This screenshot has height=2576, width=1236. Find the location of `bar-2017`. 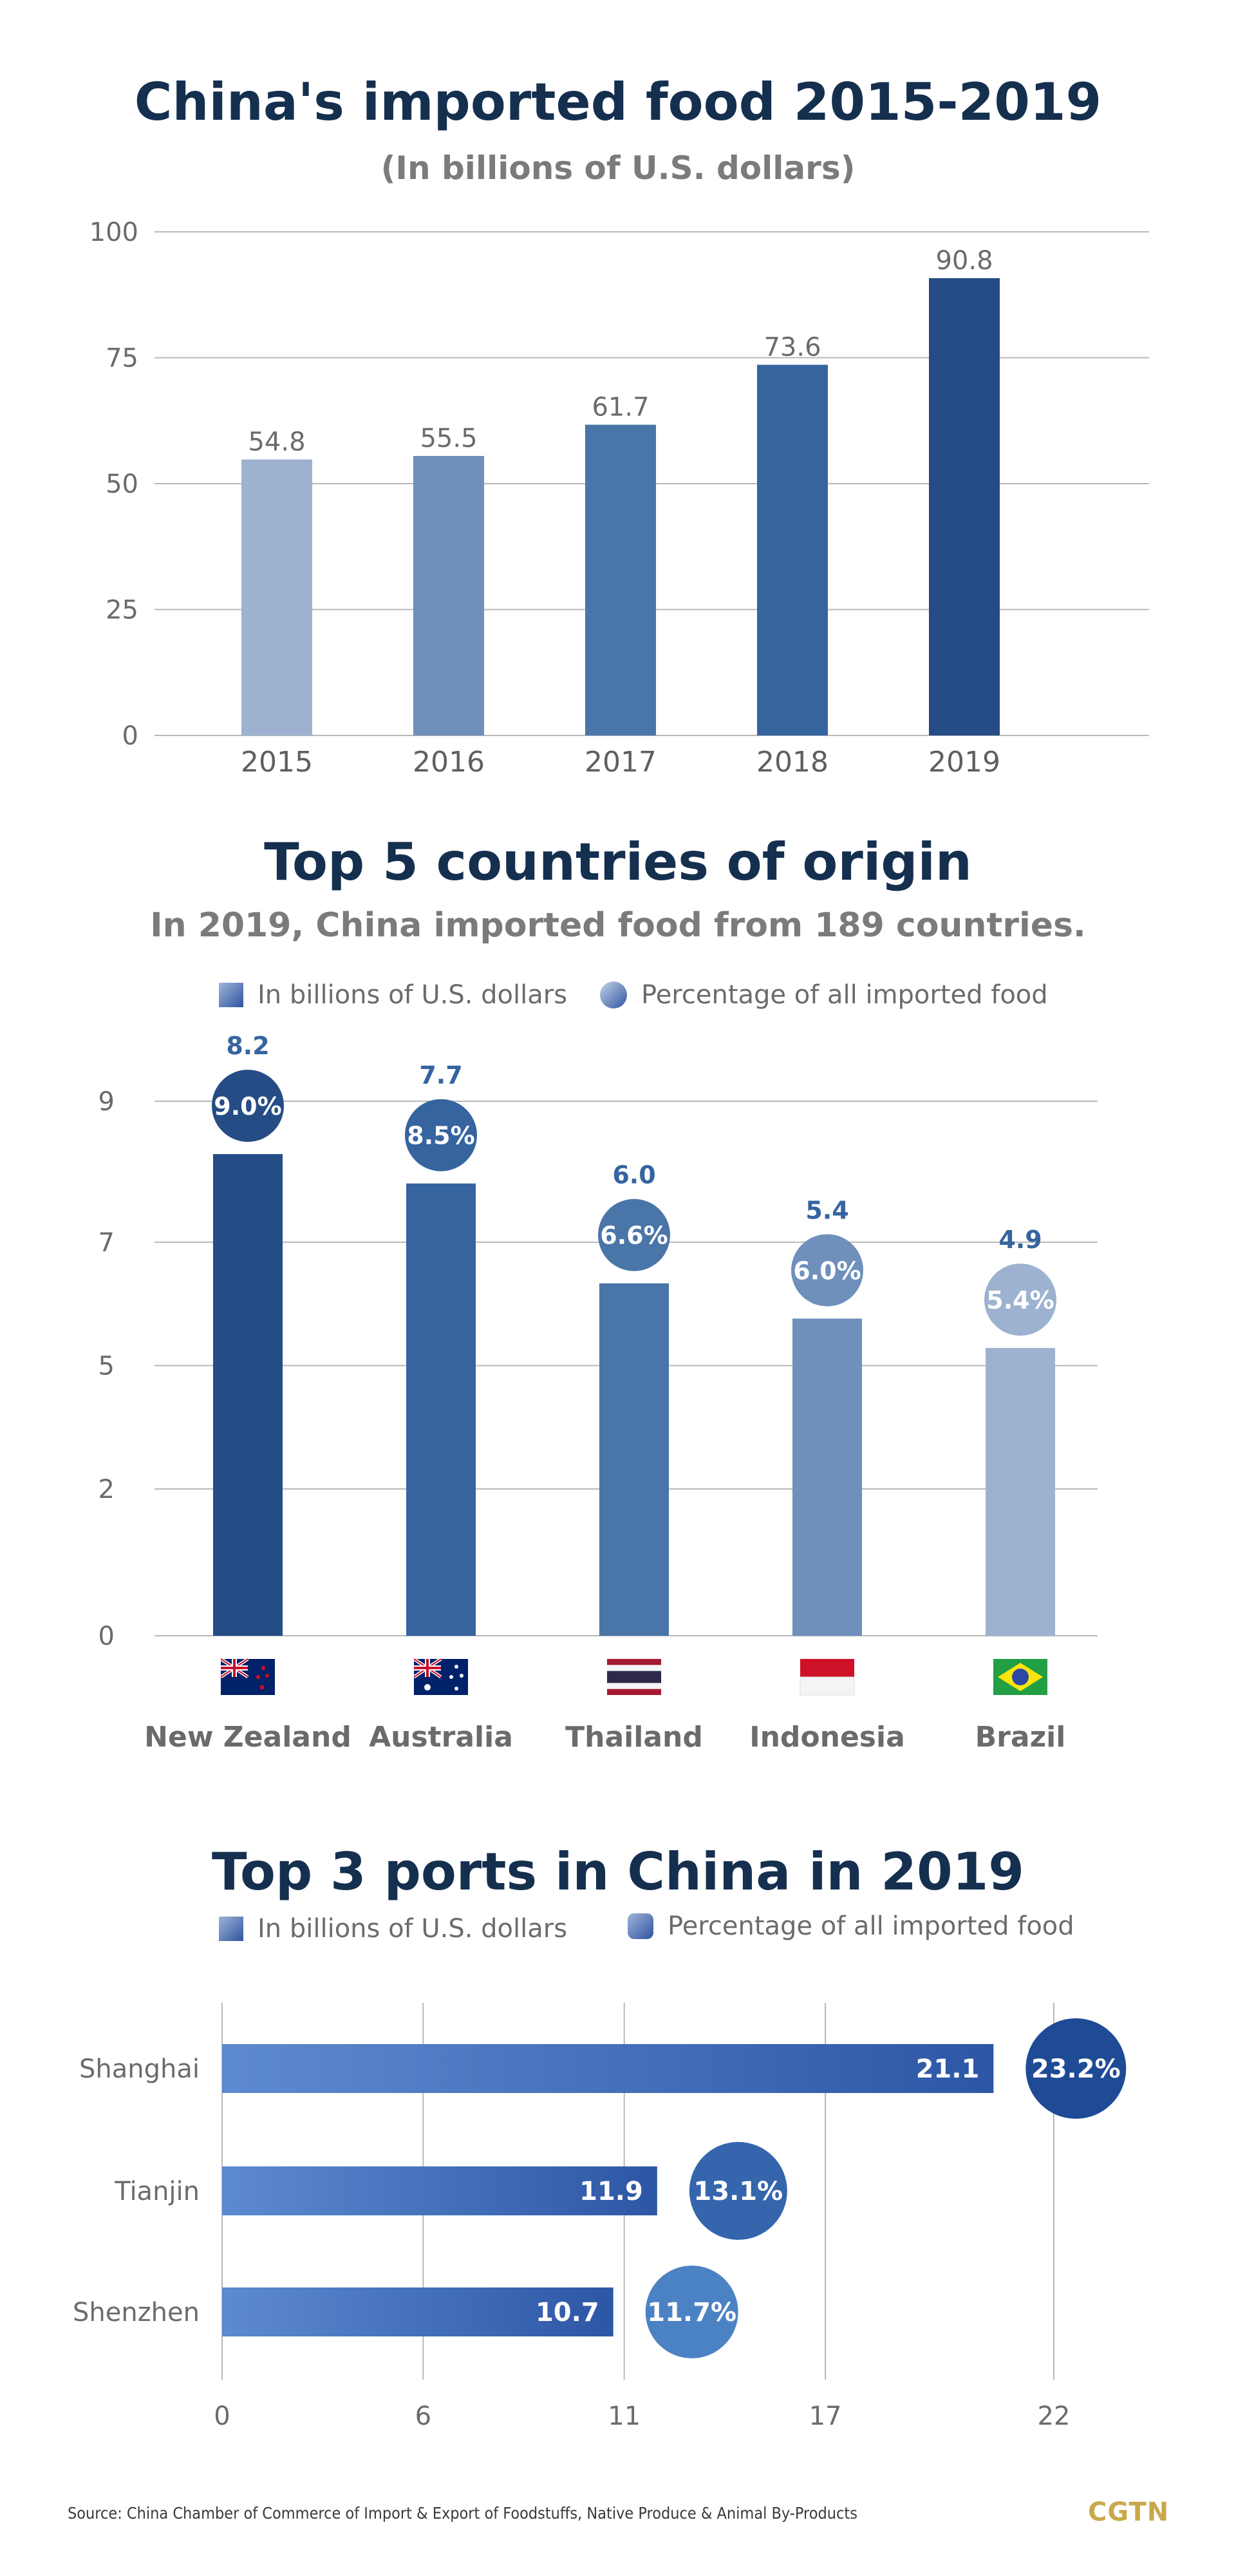

bar-2017 is located at coordinates (620, 579).